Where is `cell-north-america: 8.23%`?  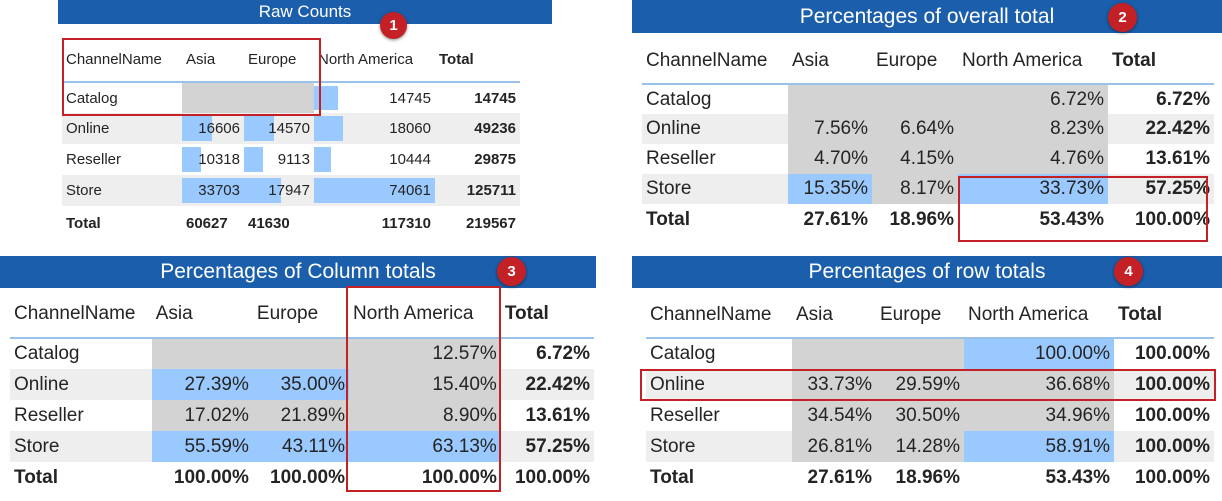 cell-north-america: 8.23% is located at coordinates (1033, 129).